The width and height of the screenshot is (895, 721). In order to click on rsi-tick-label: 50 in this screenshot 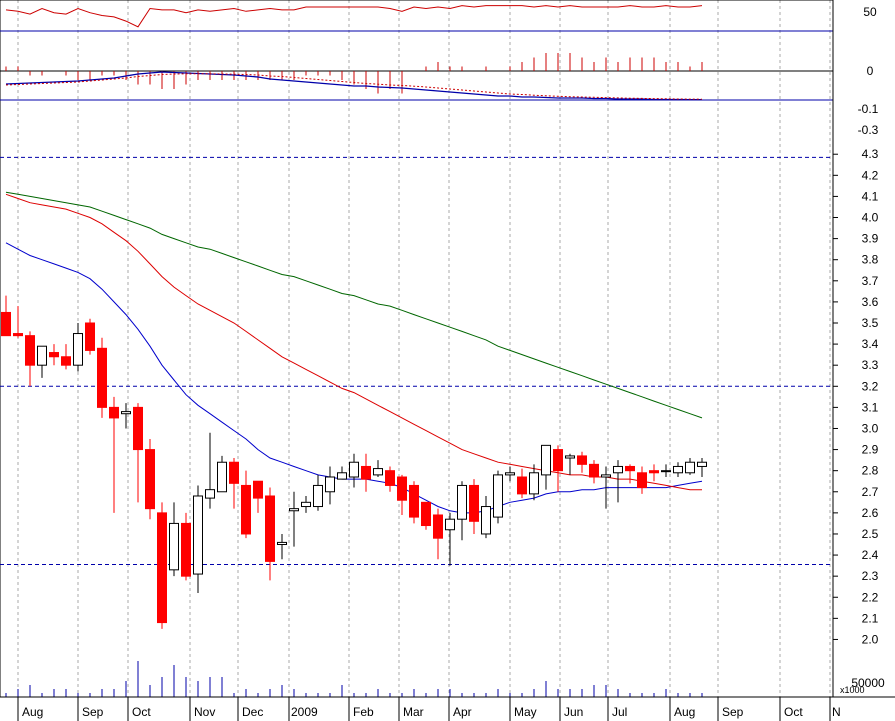, I will do `click(870, 12)`.